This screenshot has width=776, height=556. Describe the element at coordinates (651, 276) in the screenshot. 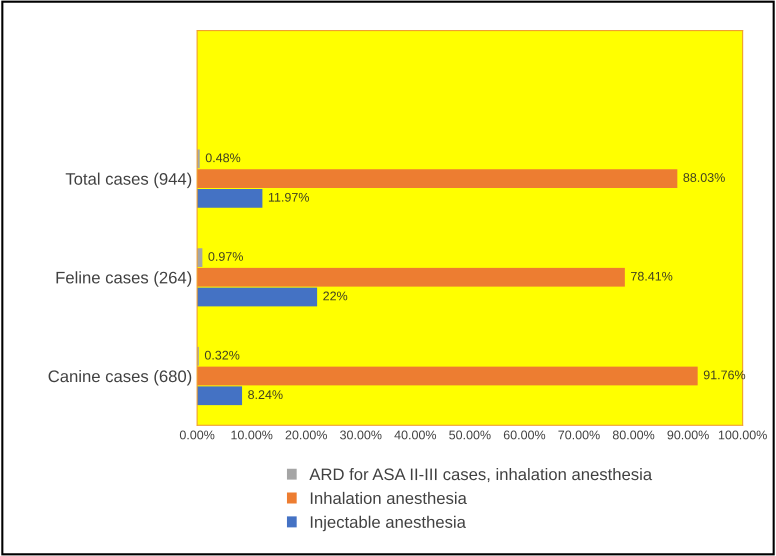

I see `data-label: 78.41%` at that location.